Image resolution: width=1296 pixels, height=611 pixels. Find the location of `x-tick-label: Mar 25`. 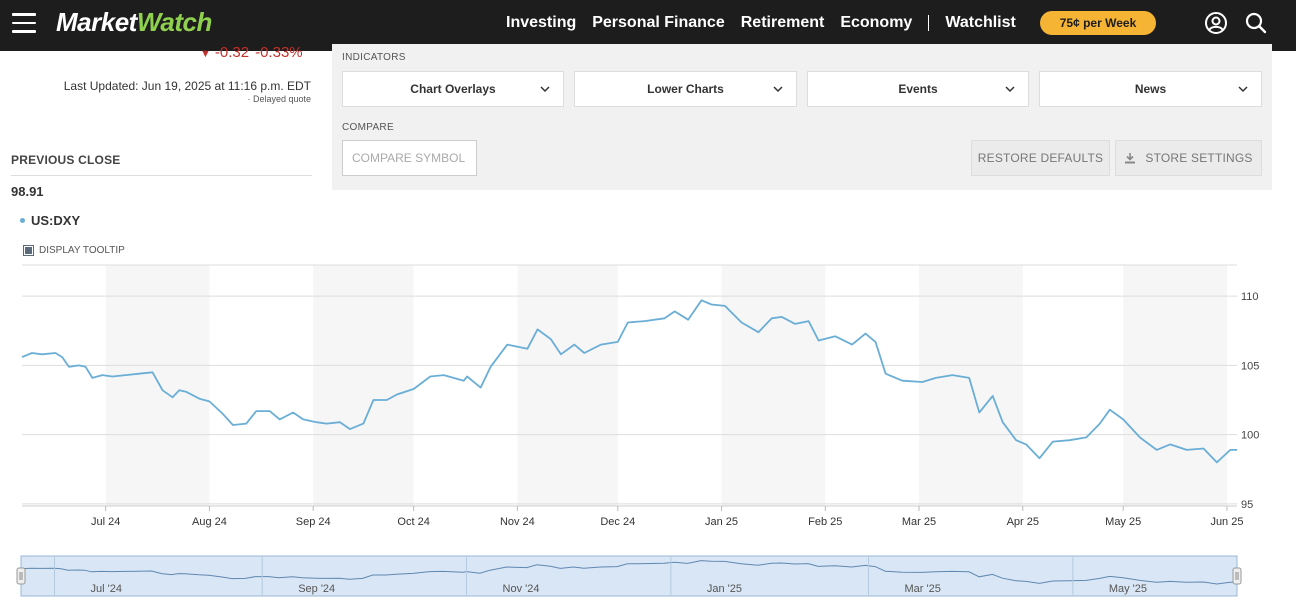

x-tick-label: Mar 25 is located at coordinates (919, 522).